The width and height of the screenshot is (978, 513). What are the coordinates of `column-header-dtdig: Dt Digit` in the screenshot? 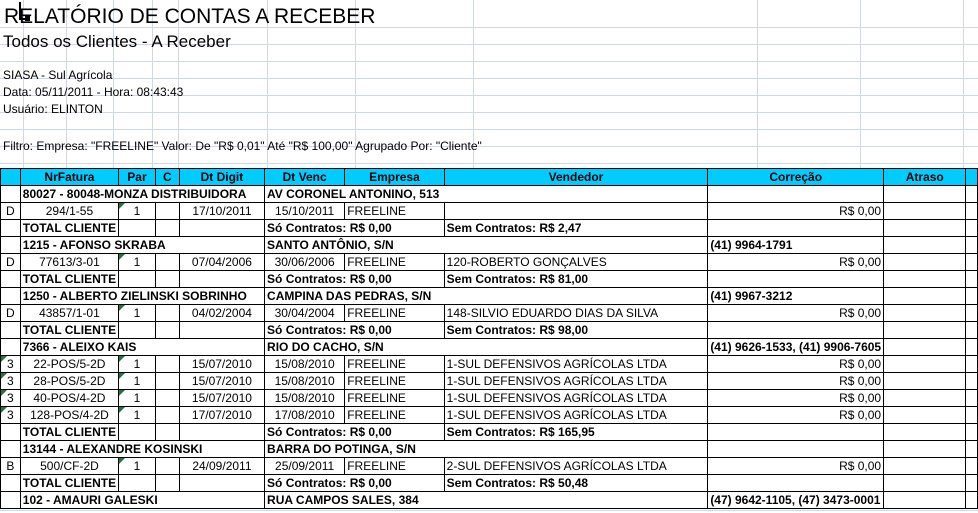 It's located at (222, 177).